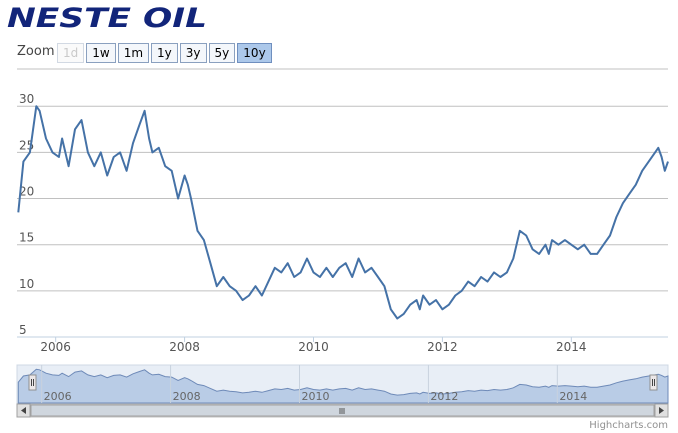 Image resolution: width=678 pixels, height=433 pixels. I want to click on zoom-range-selector: 1d 1w 1m 1y 3y 5y 10y, so click(165, 53).